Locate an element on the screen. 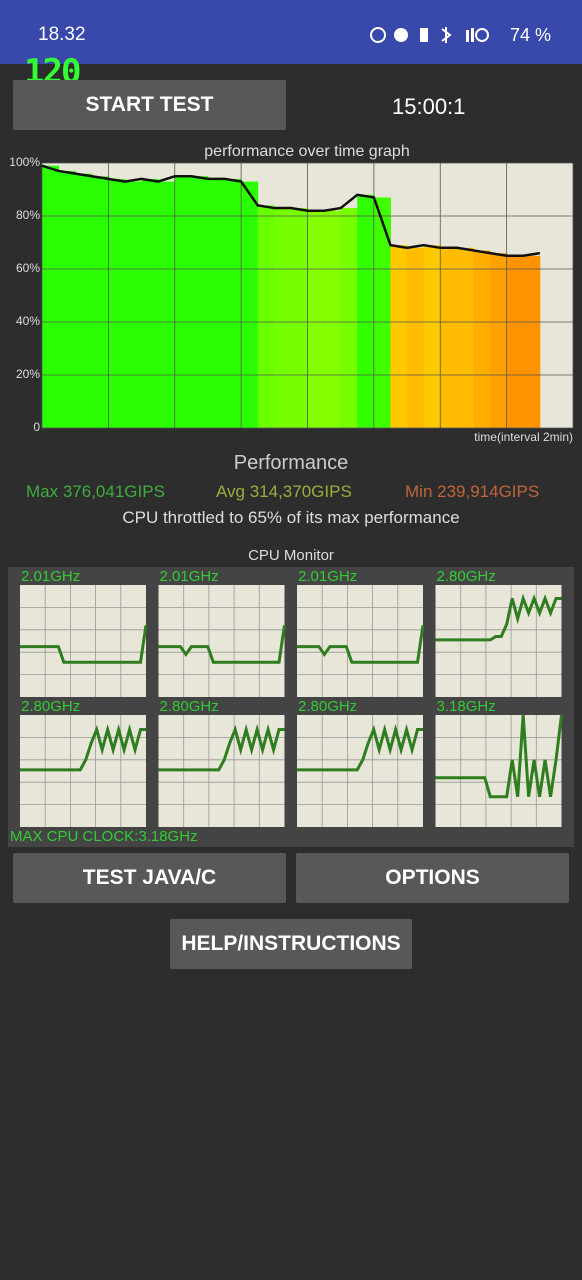  timer: 15:00:1 is located at coordinates (429, 106).